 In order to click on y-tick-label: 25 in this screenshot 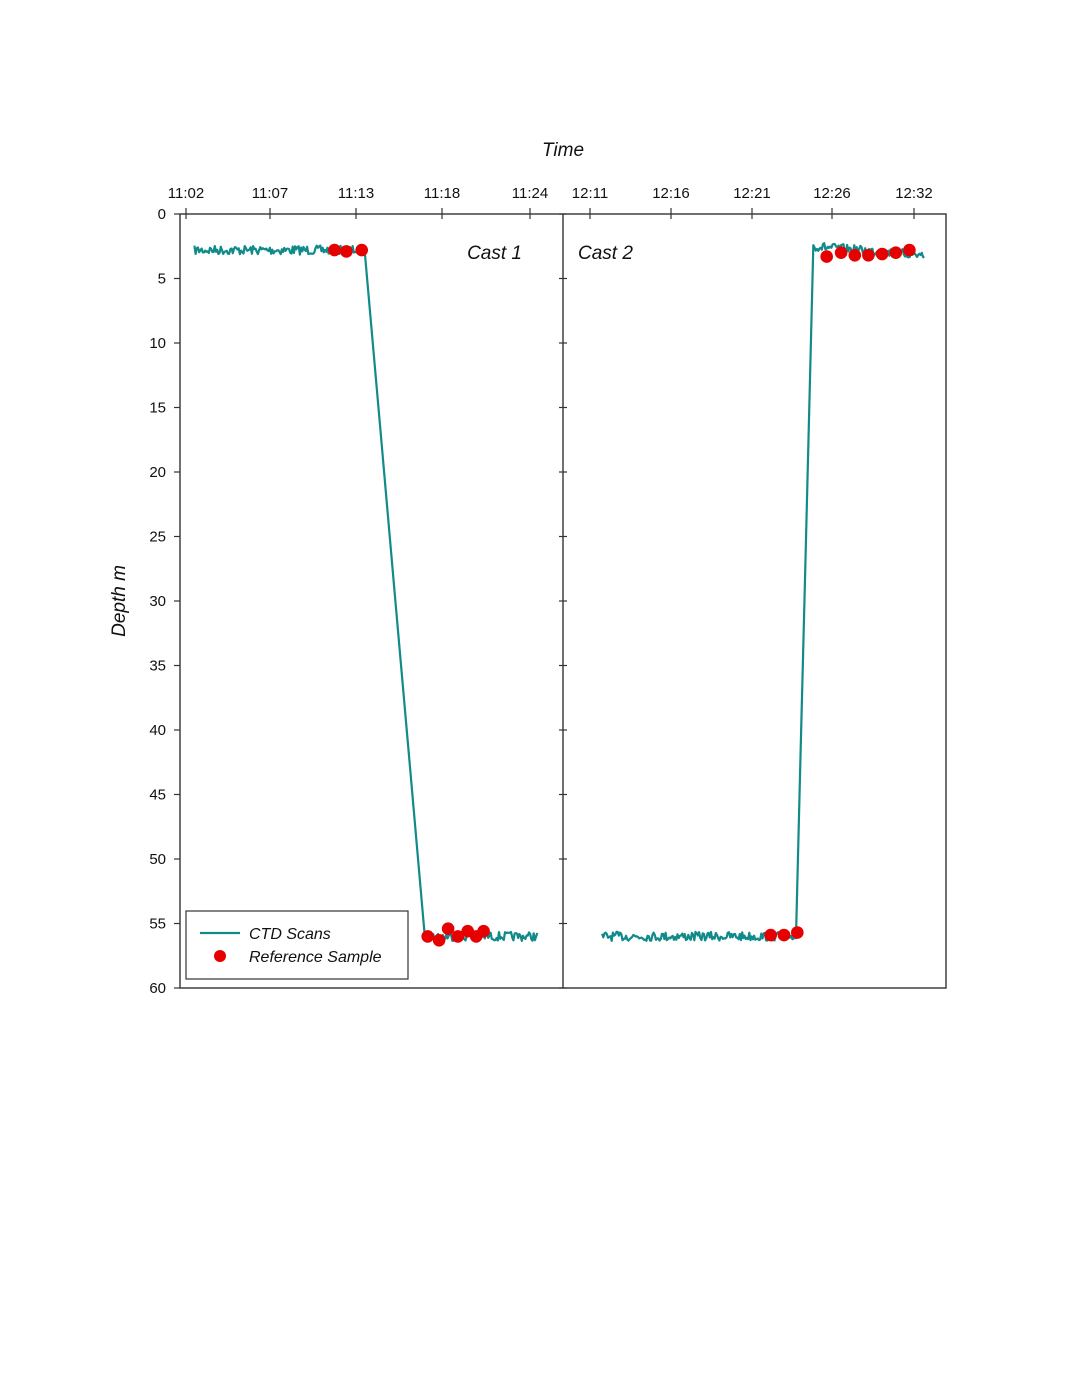, I will do `click(157, 537)`.